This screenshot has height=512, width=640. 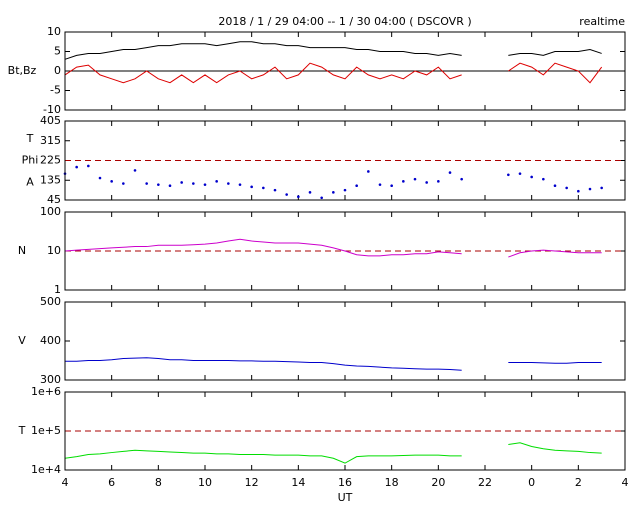 What do you see at coordinates (438, 482) in the screenshot?
I see `x-tick-label: 20` at bounding box center [438, 482].